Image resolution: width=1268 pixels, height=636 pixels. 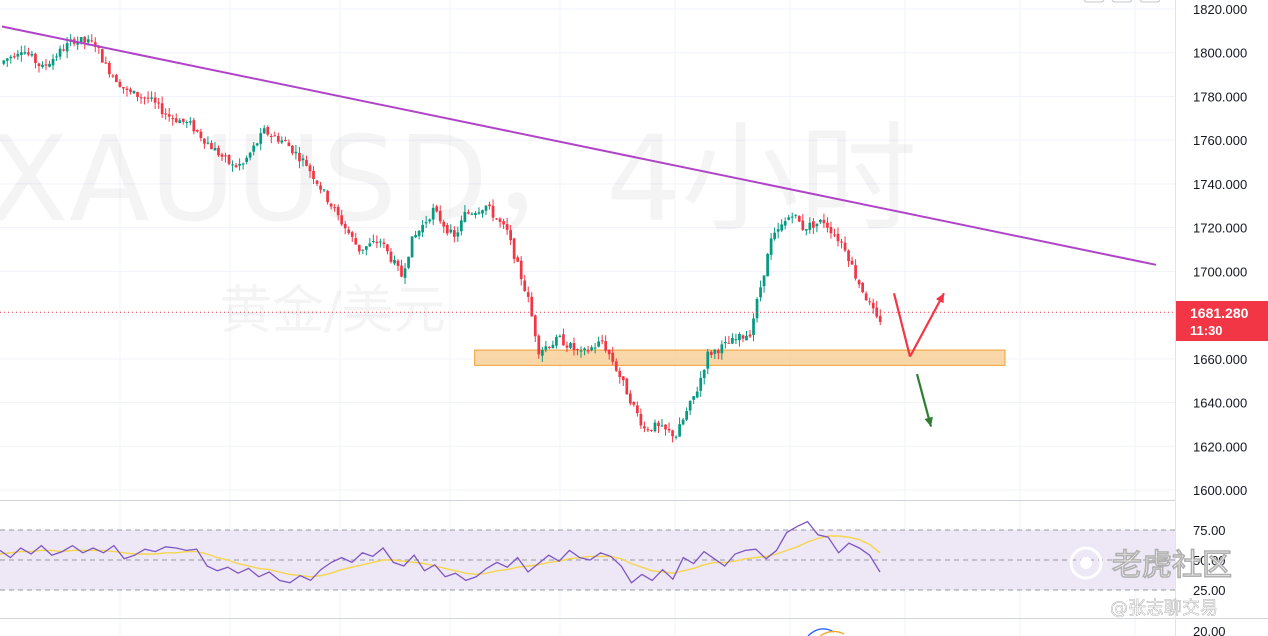 What do you see at coordinates (939, 298) in the screenshot?
I see `arrow-head` at bounding box center [939, 298].